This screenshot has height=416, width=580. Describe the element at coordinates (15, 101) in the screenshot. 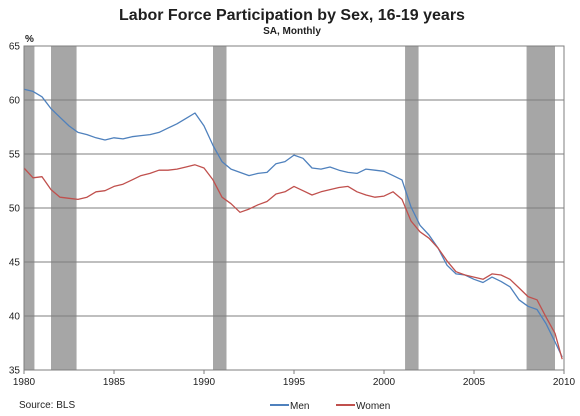

I see `y-tick-label: 60` at that location.